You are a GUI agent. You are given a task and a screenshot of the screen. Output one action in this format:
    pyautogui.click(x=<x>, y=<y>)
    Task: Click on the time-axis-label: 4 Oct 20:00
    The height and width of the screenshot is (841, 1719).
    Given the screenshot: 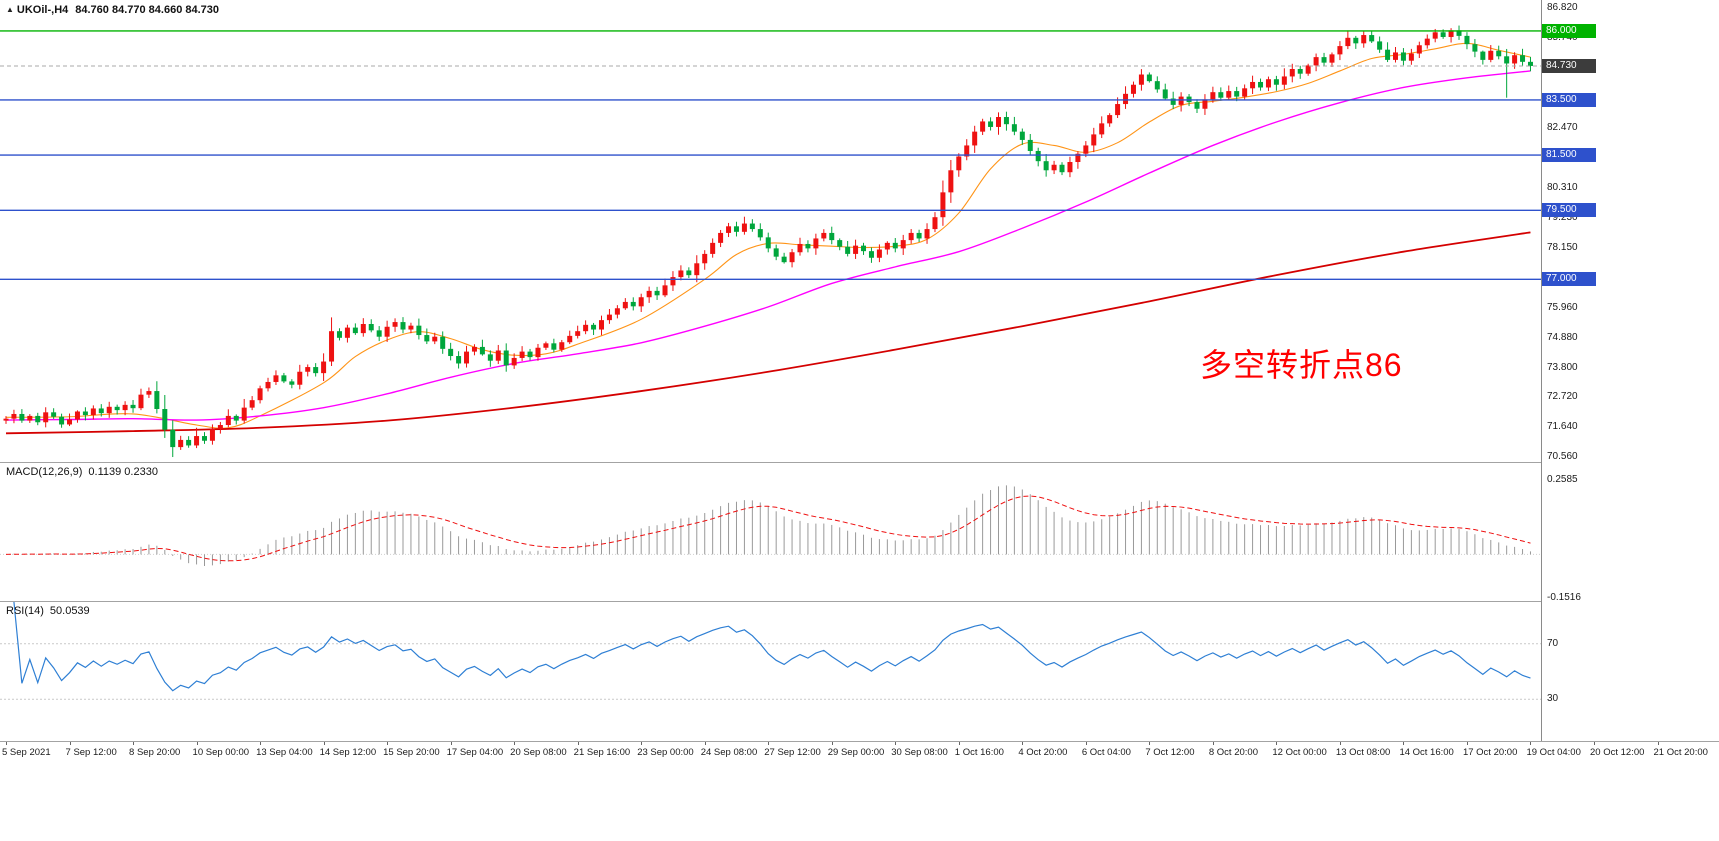 What is the action you would take?
    pyautogui.click(x=1043, y=752)
    